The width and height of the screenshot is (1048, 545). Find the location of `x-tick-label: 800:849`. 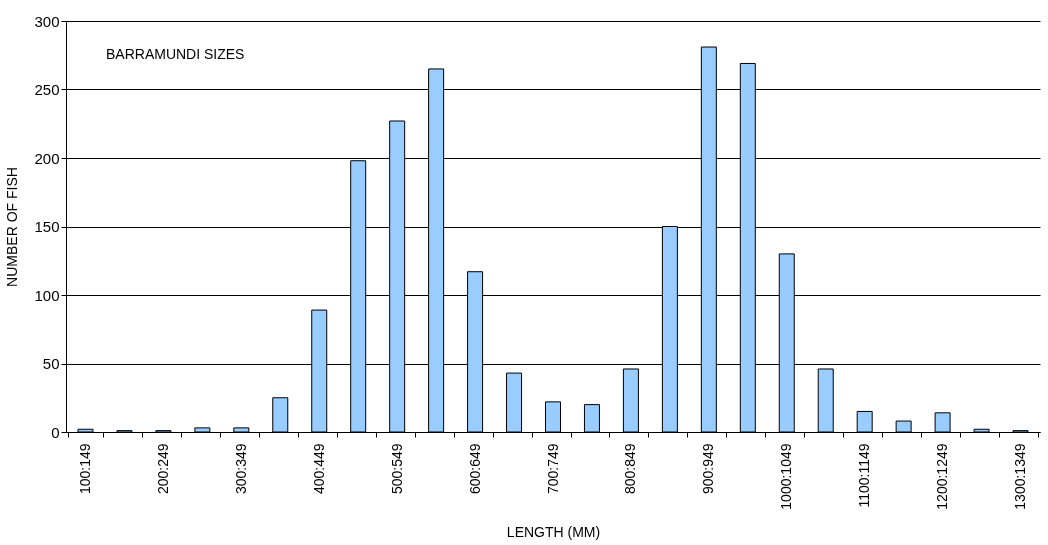

x-tick-label: 800:849 is located at coordinates (630, 469).